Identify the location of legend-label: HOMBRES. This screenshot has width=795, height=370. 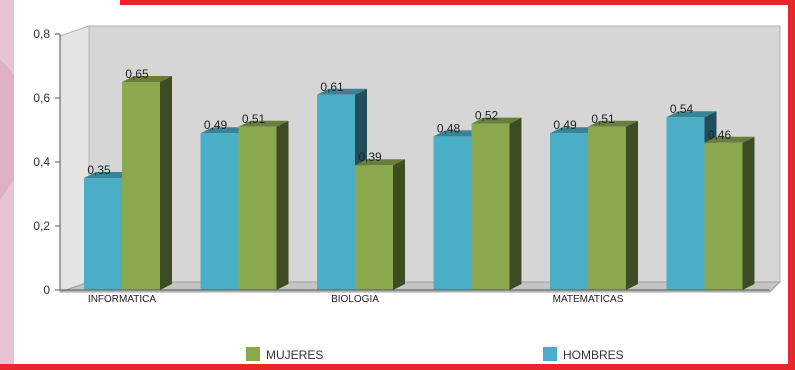
(593, 355).